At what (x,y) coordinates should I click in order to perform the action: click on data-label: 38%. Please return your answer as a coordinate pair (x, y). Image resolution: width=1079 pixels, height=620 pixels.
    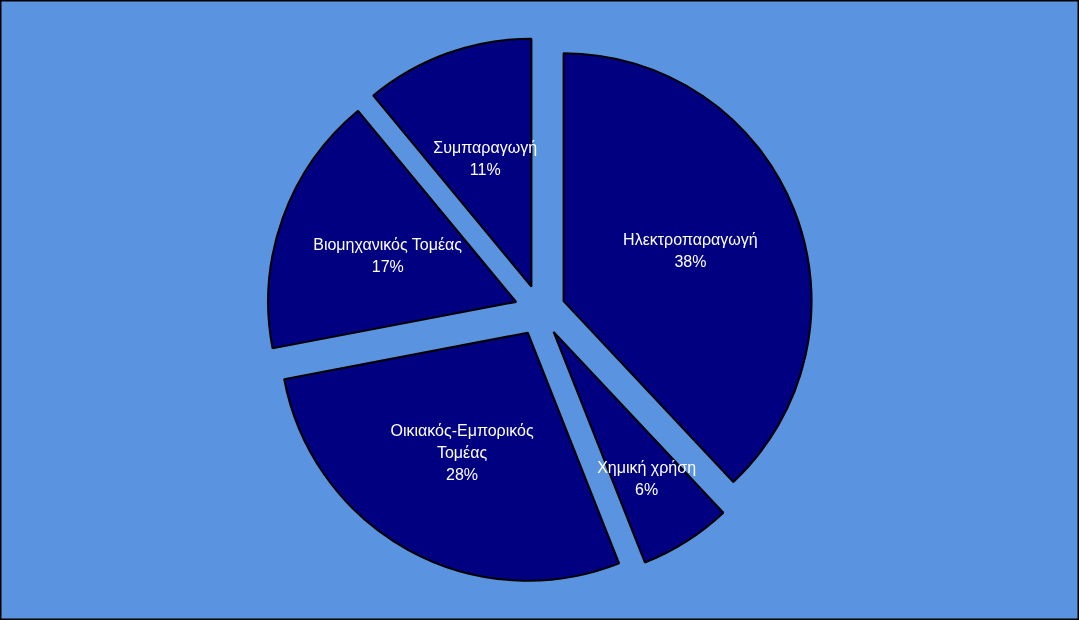
    Looking at the image, I should click on (690, 262).